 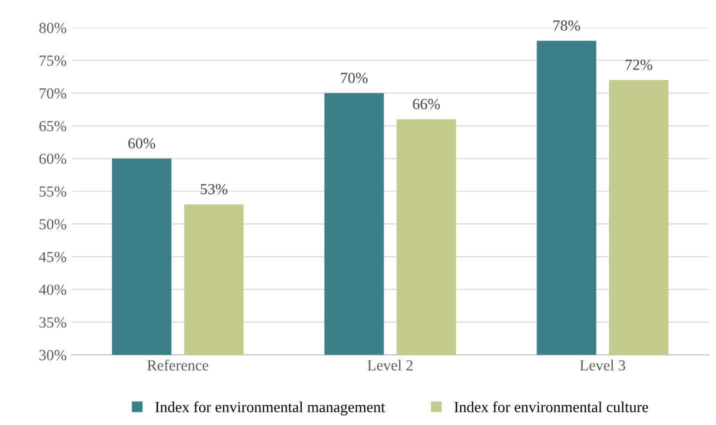 What do you see at coordinates (52, 355) in the screenshot?
I see `y-tick-label: 30%` at bounding box center [52, 355].